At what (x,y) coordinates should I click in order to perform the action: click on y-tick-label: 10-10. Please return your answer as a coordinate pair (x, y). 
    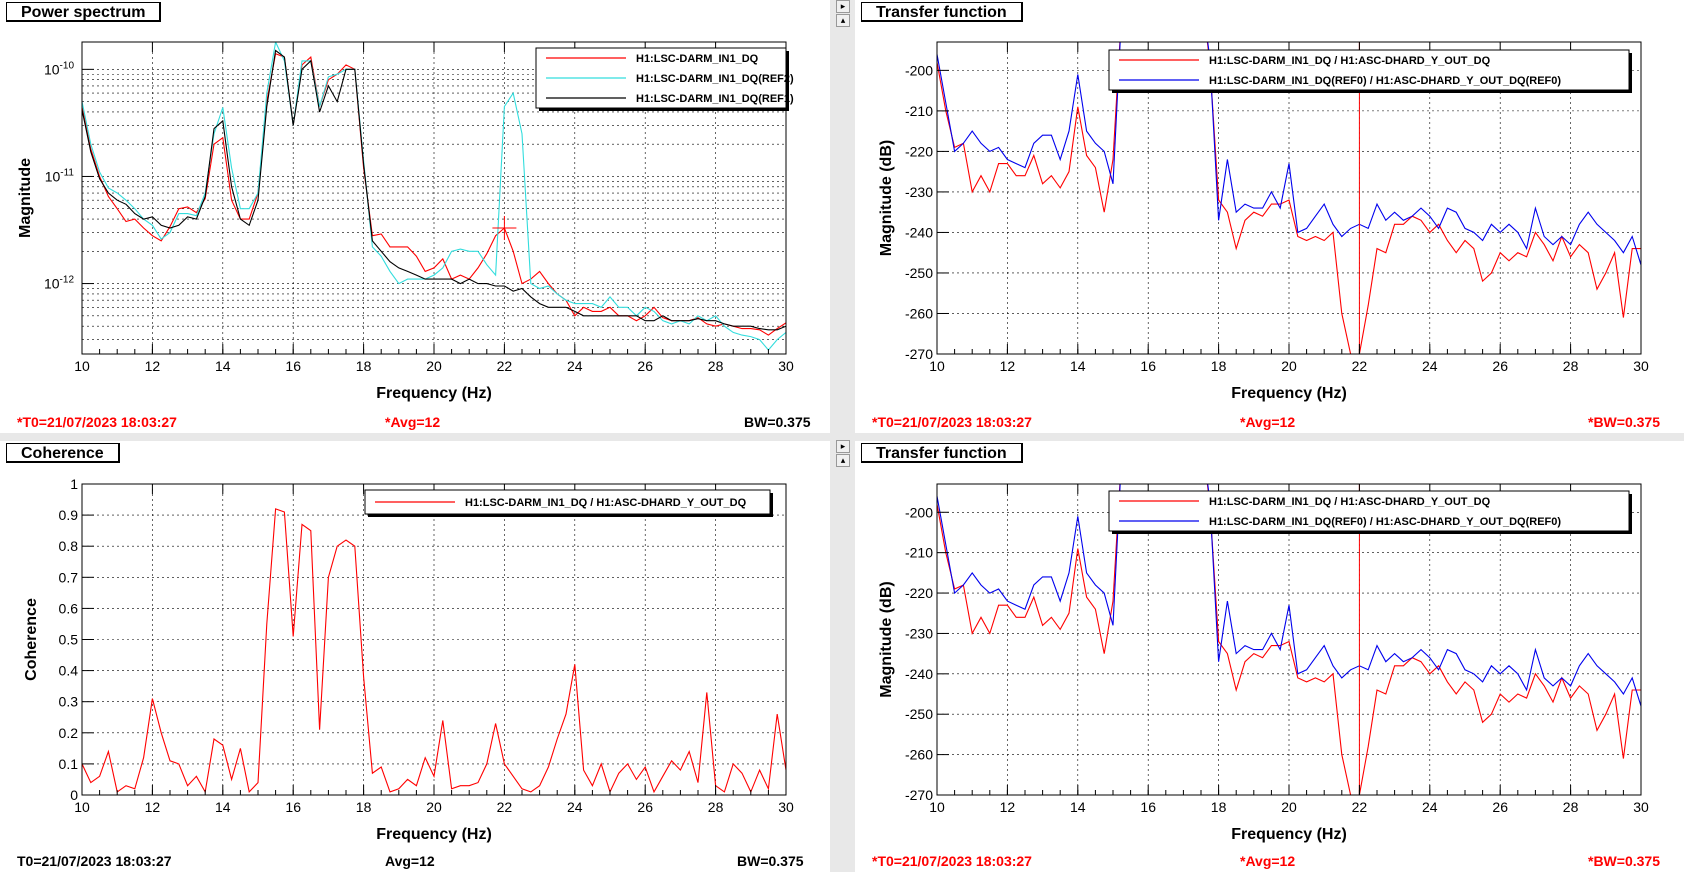
    Looking at the image, I should click on (59, 68).